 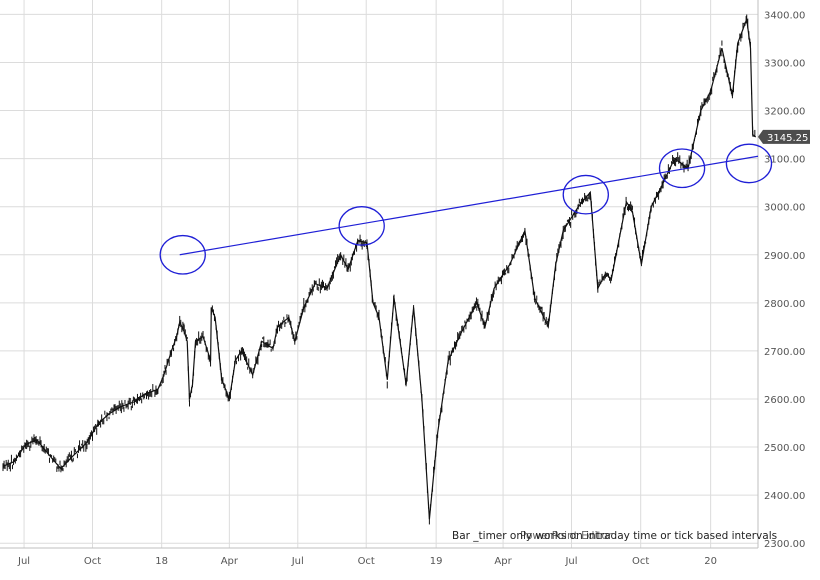 What do you see at coordinates (436, 561) in the screenshot?
I see `x-tick-label: 19` at bounding box center [436, 561].